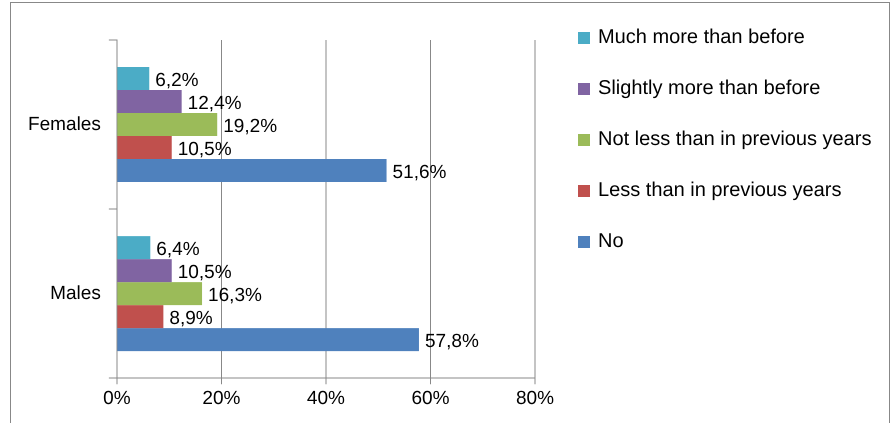 Image resolution: width=893 pixels, height=423 pixels. I want to click on x-tick-label: 80%, so click(535, 398).